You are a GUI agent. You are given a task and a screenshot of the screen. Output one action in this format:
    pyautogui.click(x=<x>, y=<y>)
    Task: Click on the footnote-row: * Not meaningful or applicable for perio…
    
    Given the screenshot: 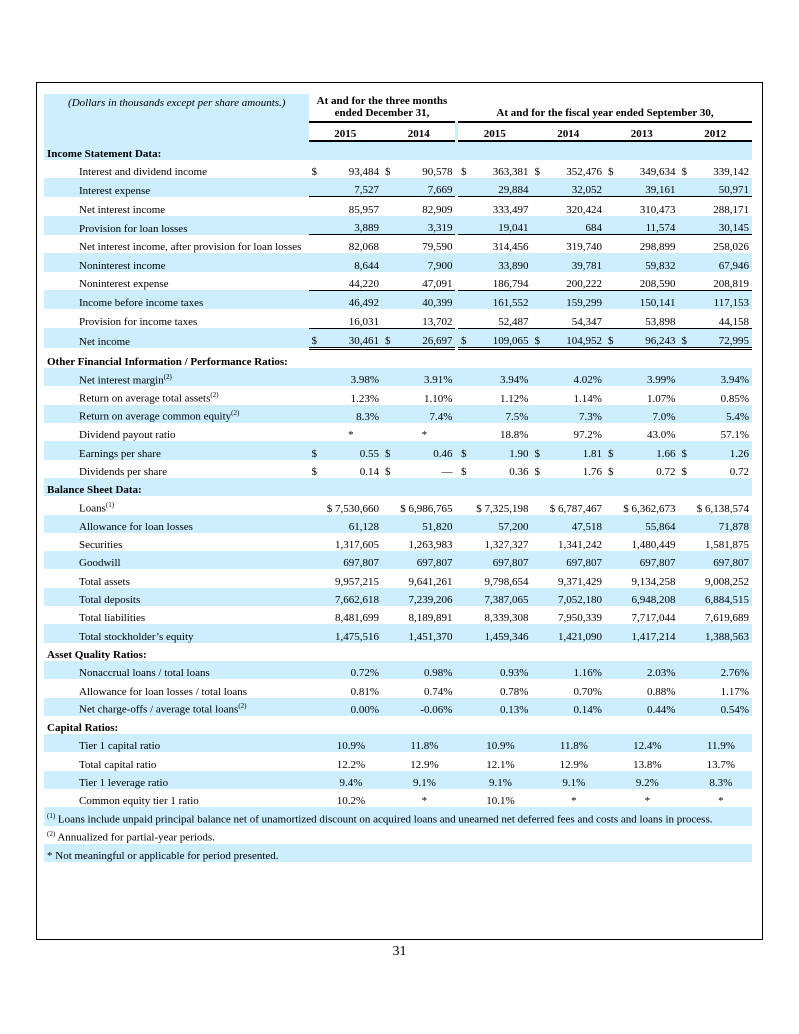 What is the action you would take?
    pyautogui.click(x=398, y=853)
    